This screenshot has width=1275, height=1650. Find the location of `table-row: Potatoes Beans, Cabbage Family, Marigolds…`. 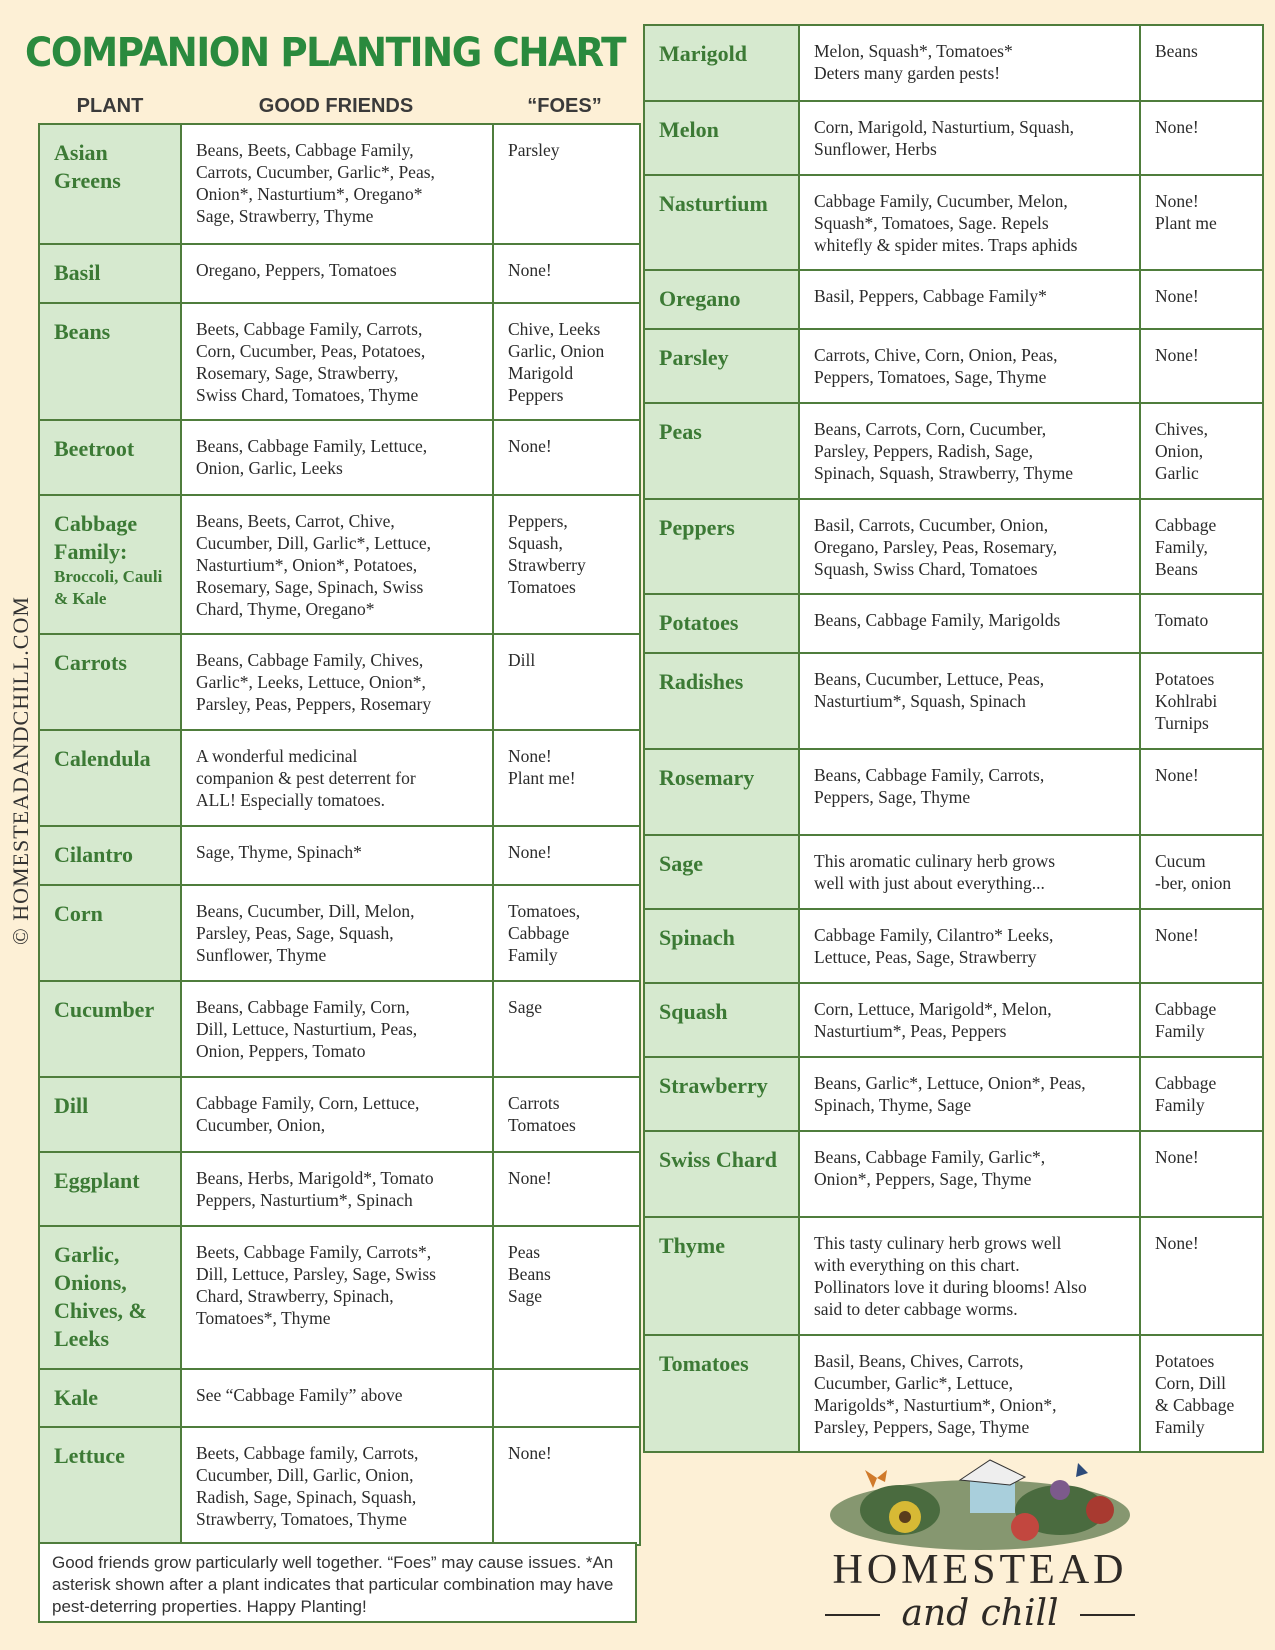

table-row: Potatoes Beans, Cabbage Family, Marigolds… is located at coordinates (953, 622).